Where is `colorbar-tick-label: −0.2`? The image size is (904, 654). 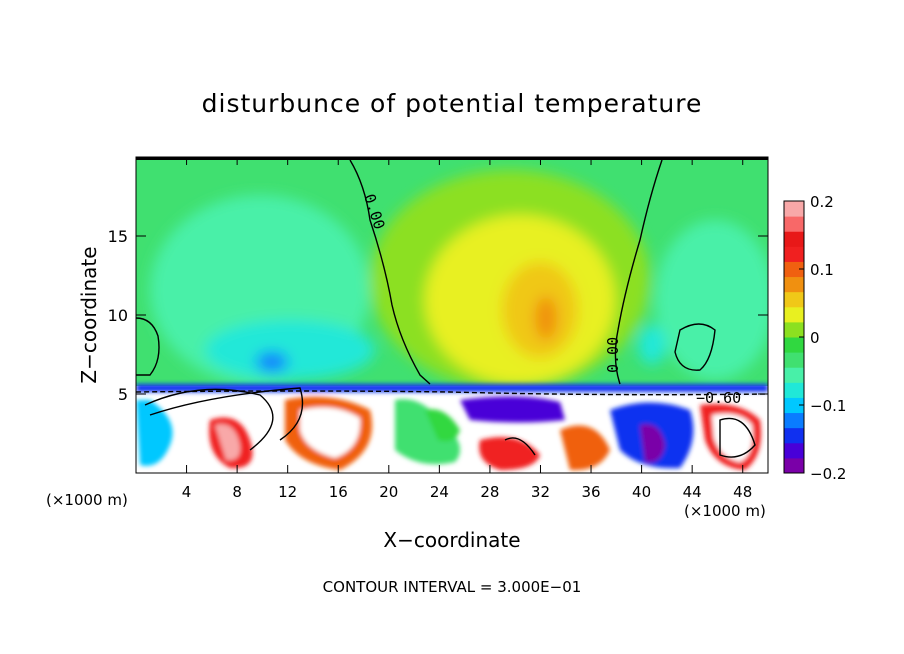 colorbar-tick-label: −0.2 is located at coordinates (828, 474).